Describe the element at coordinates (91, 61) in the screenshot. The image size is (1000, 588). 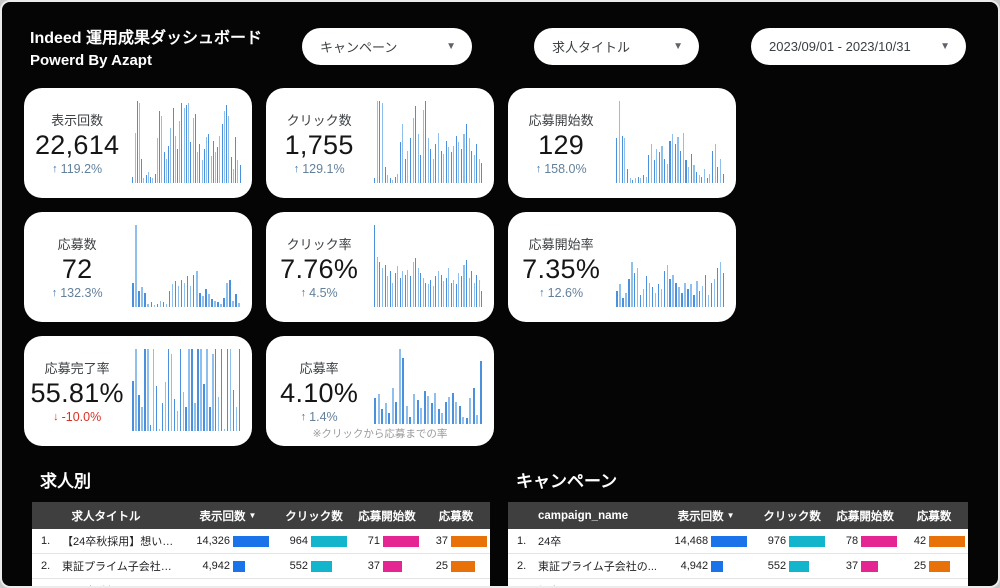
I see `title-line-2: Powerd By Azapt` at that location.